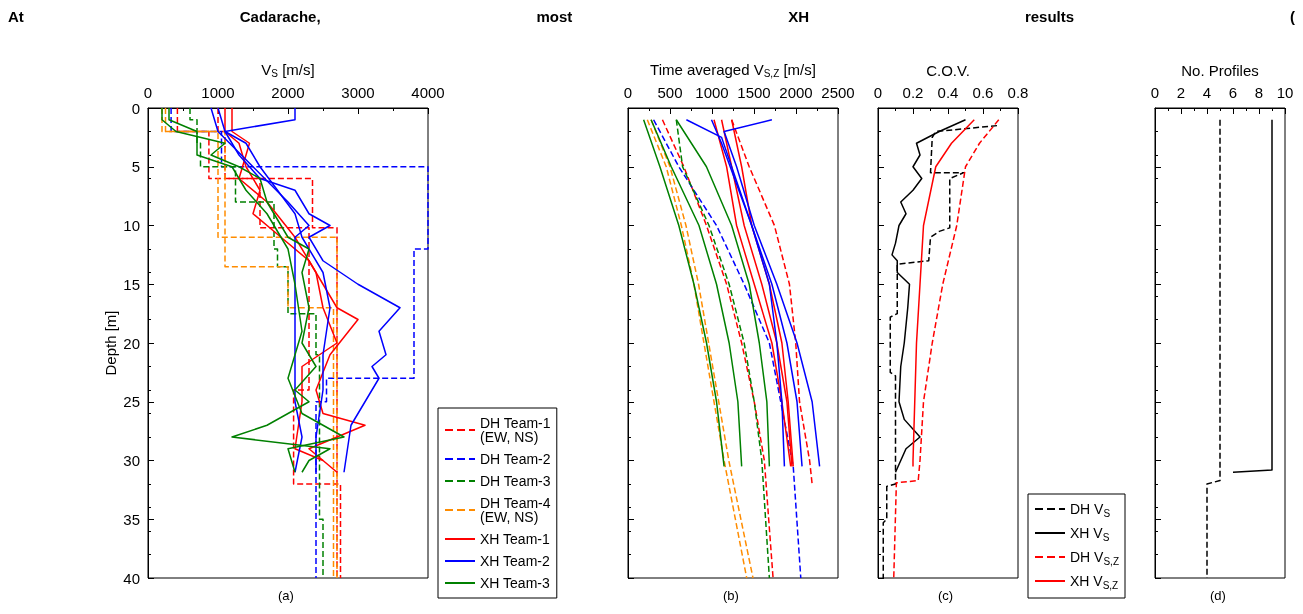 This screenshot has width=1303, height=614. I want to click on y-tick-label: 10, so click(131, 225).